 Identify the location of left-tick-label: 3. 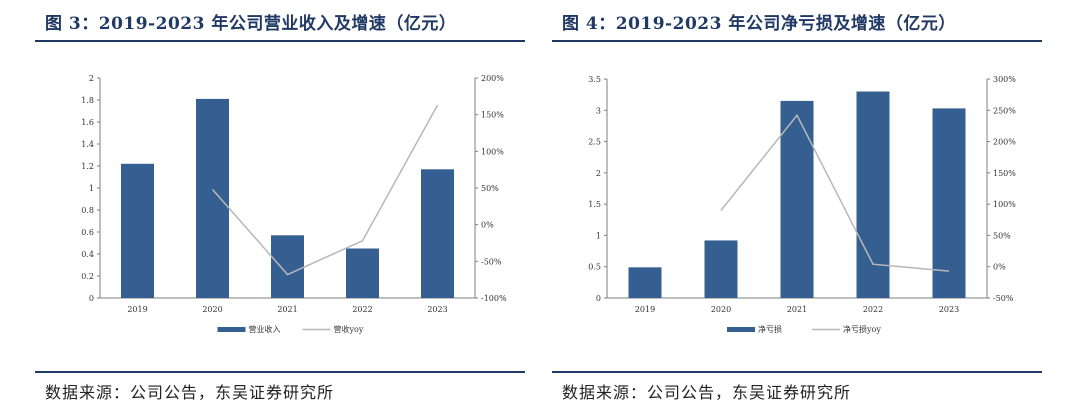
(598, 110).